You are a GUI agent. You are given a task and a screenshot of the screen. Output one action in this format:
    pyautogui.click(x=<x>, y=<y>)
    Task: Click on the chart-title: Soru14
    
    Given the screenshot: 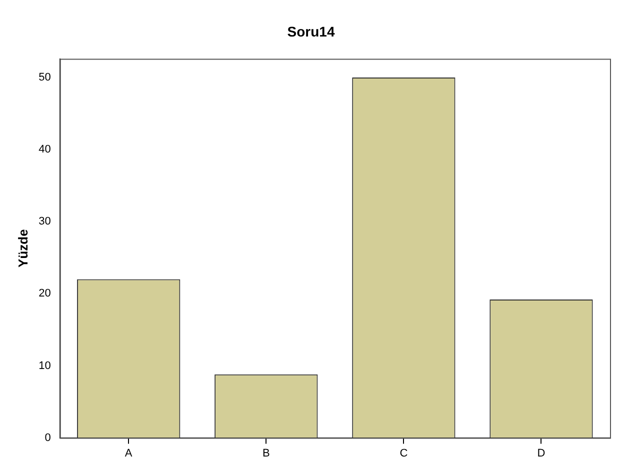 What is the action you would take?
    pyautogui.click(x=311, y=31)
    